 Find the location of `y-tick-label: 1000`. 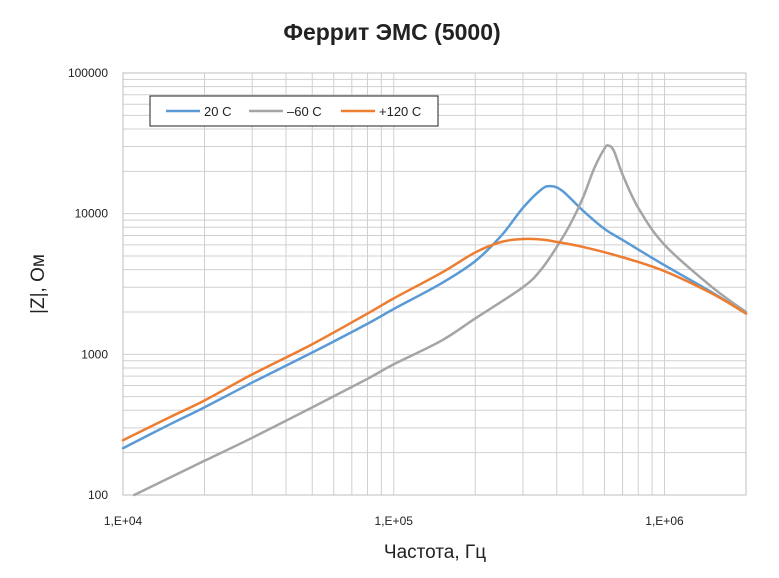

y-tick-label: 1000 is located at coordinates (94, 354).